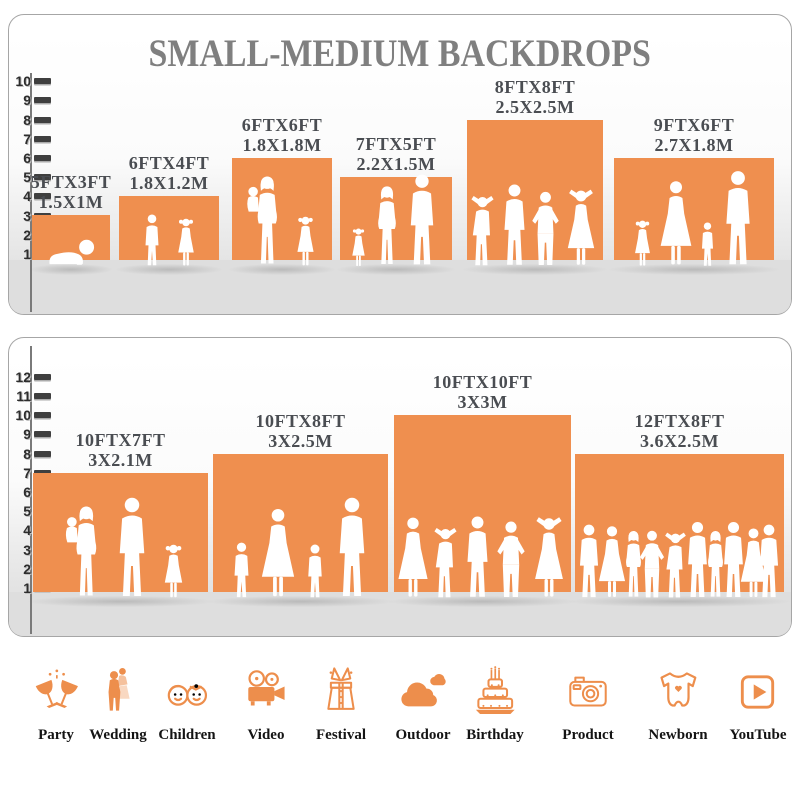  Describe the element at coordinates (535, 87) in the screenshot. I see `size-ft: 8FTX8FT` at that location.